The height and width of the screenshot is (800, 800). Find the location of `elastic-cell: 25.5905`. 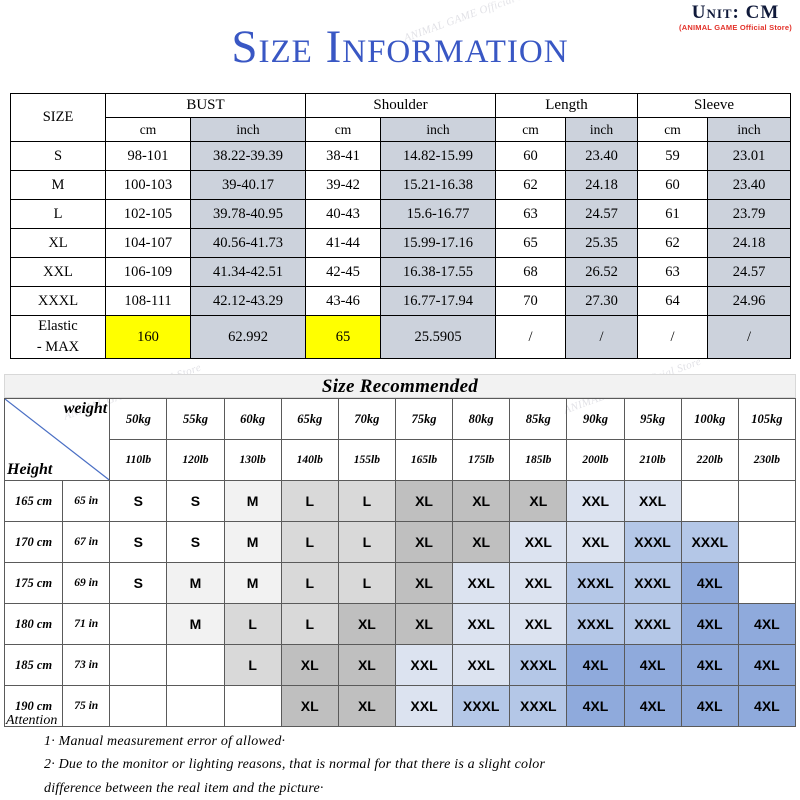

elastic-cell: 25.5905 is located at coordinates (438, 337).